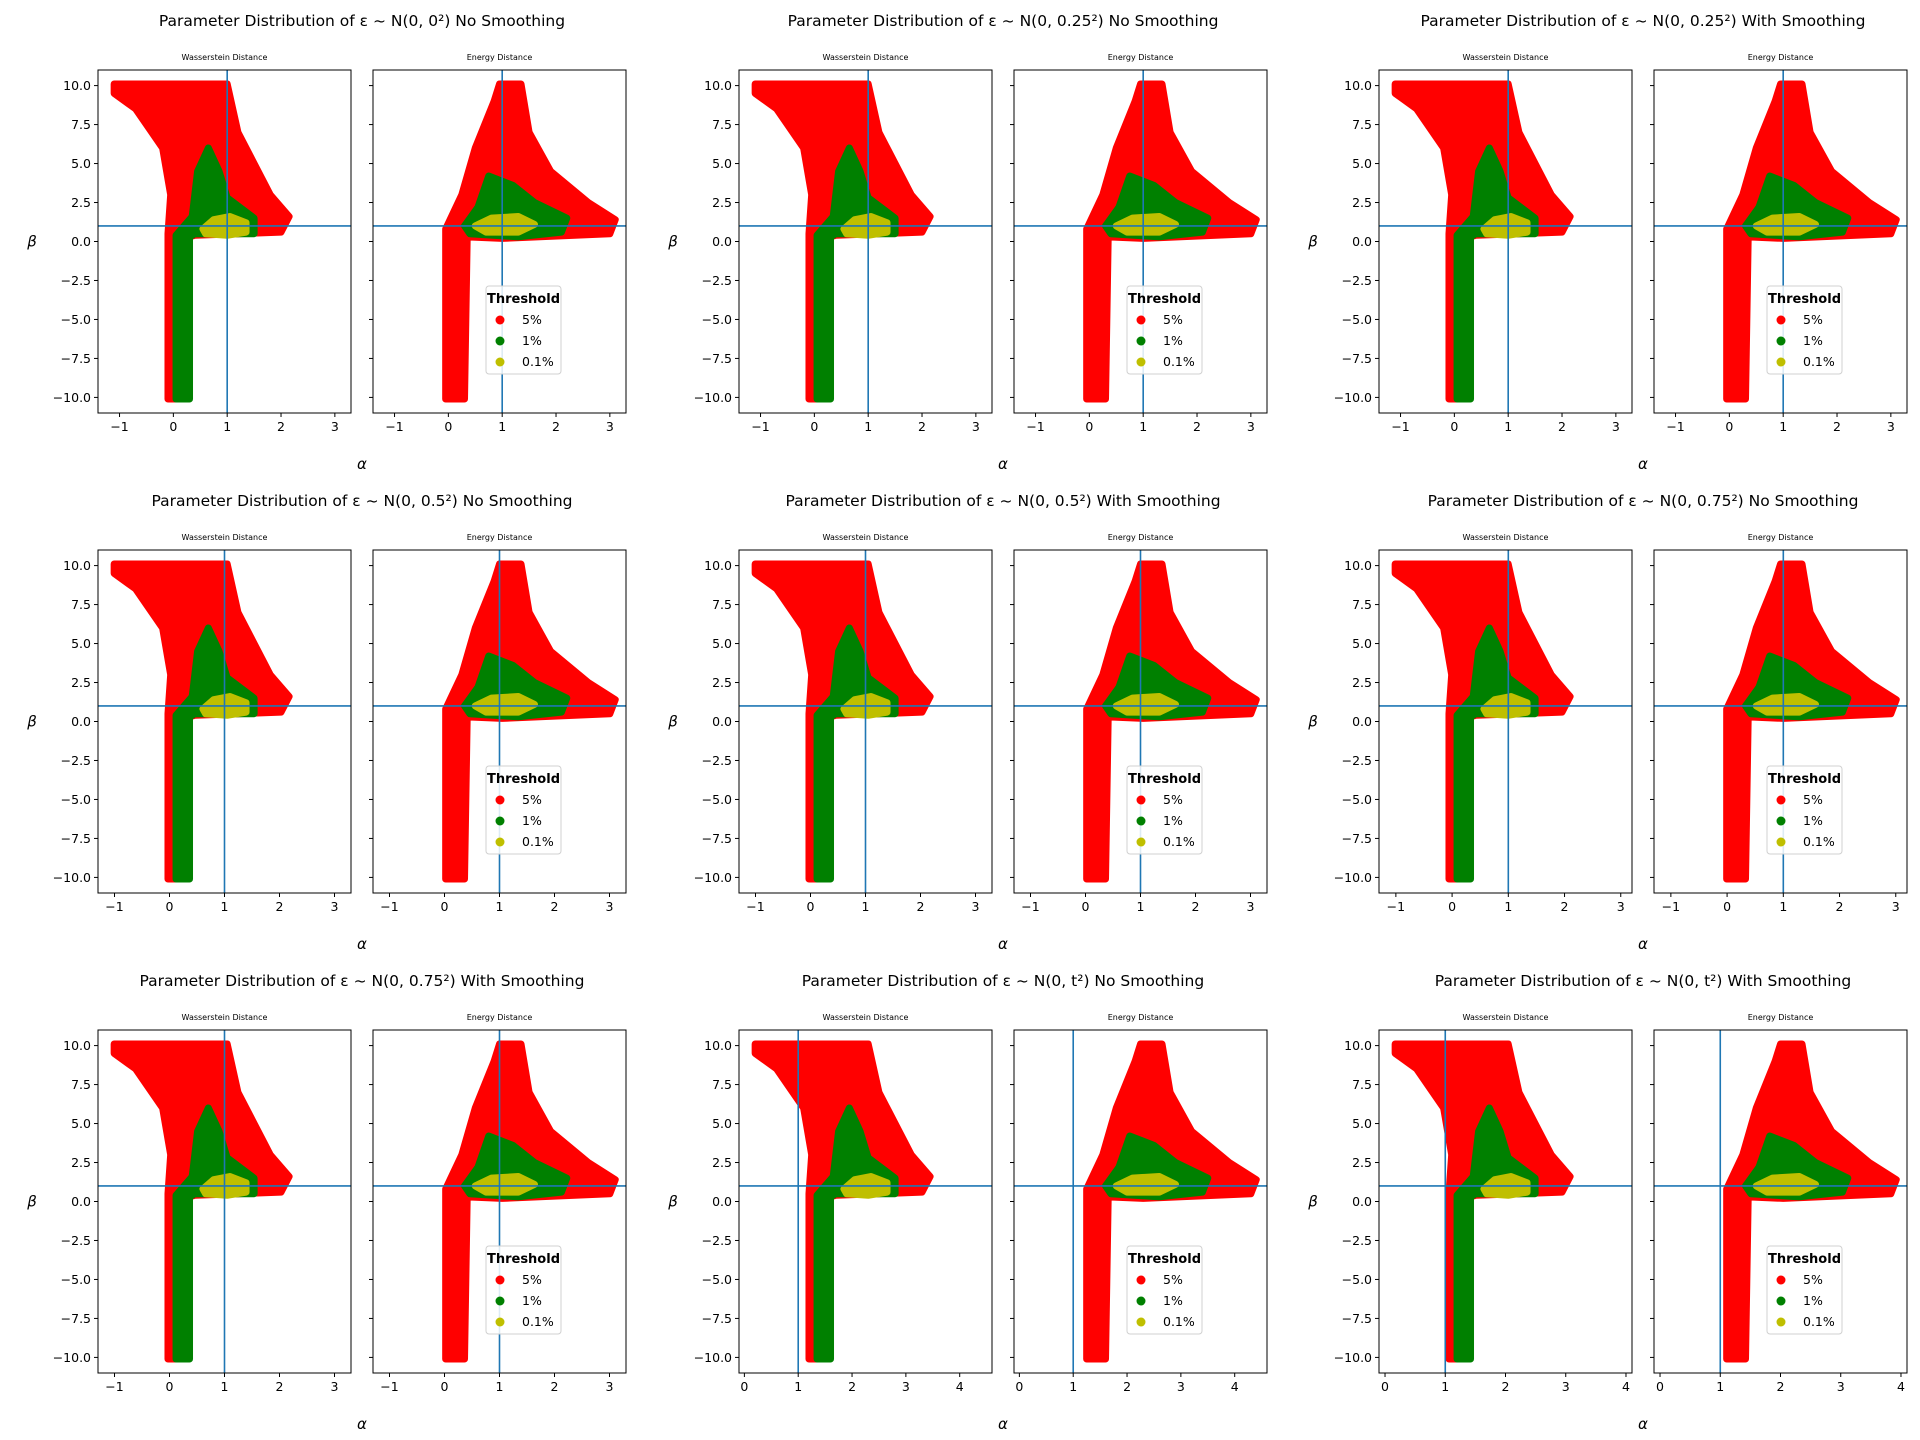 Image resolution: width=1920 pixels, height=1440 pixels. Describe the element at coordinates (72, 1357) in the screenshot. I see `y-tick-label: −10.0` at that location.